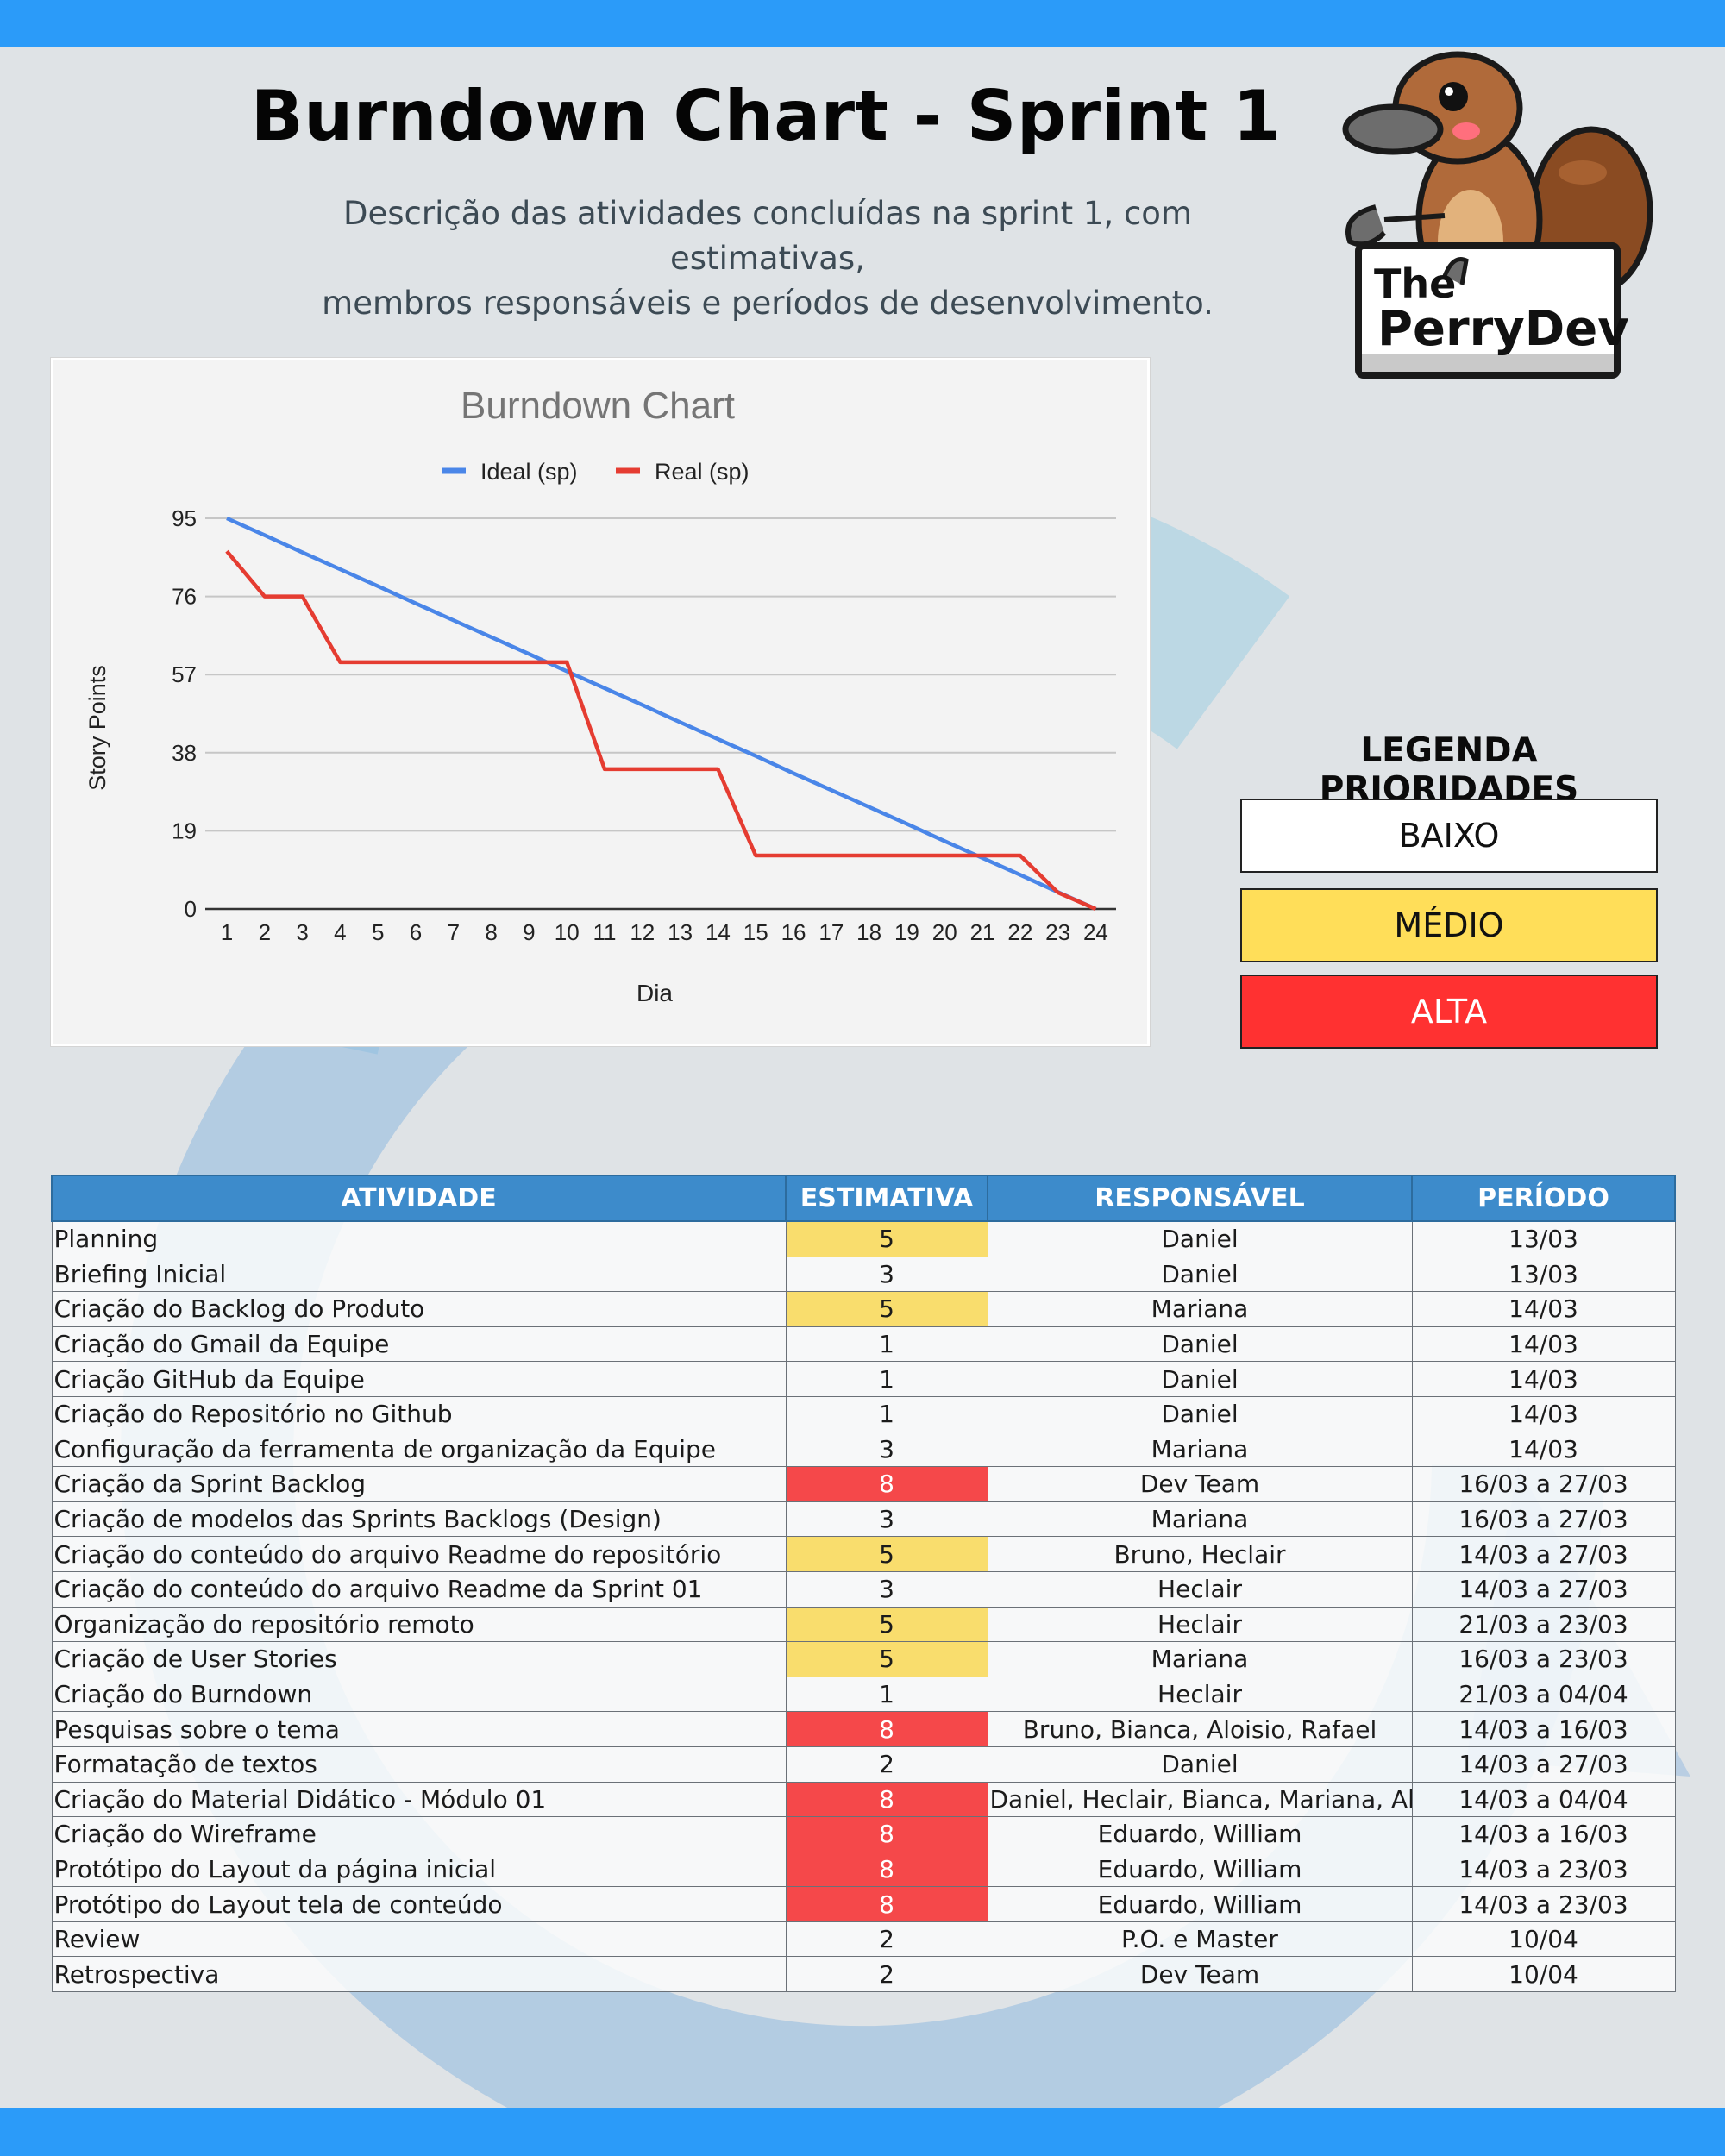  What do you see at coordinates (340, 932) in the screenshot?
I see `x-tick-label: 4` at bounding box center [340, 932].